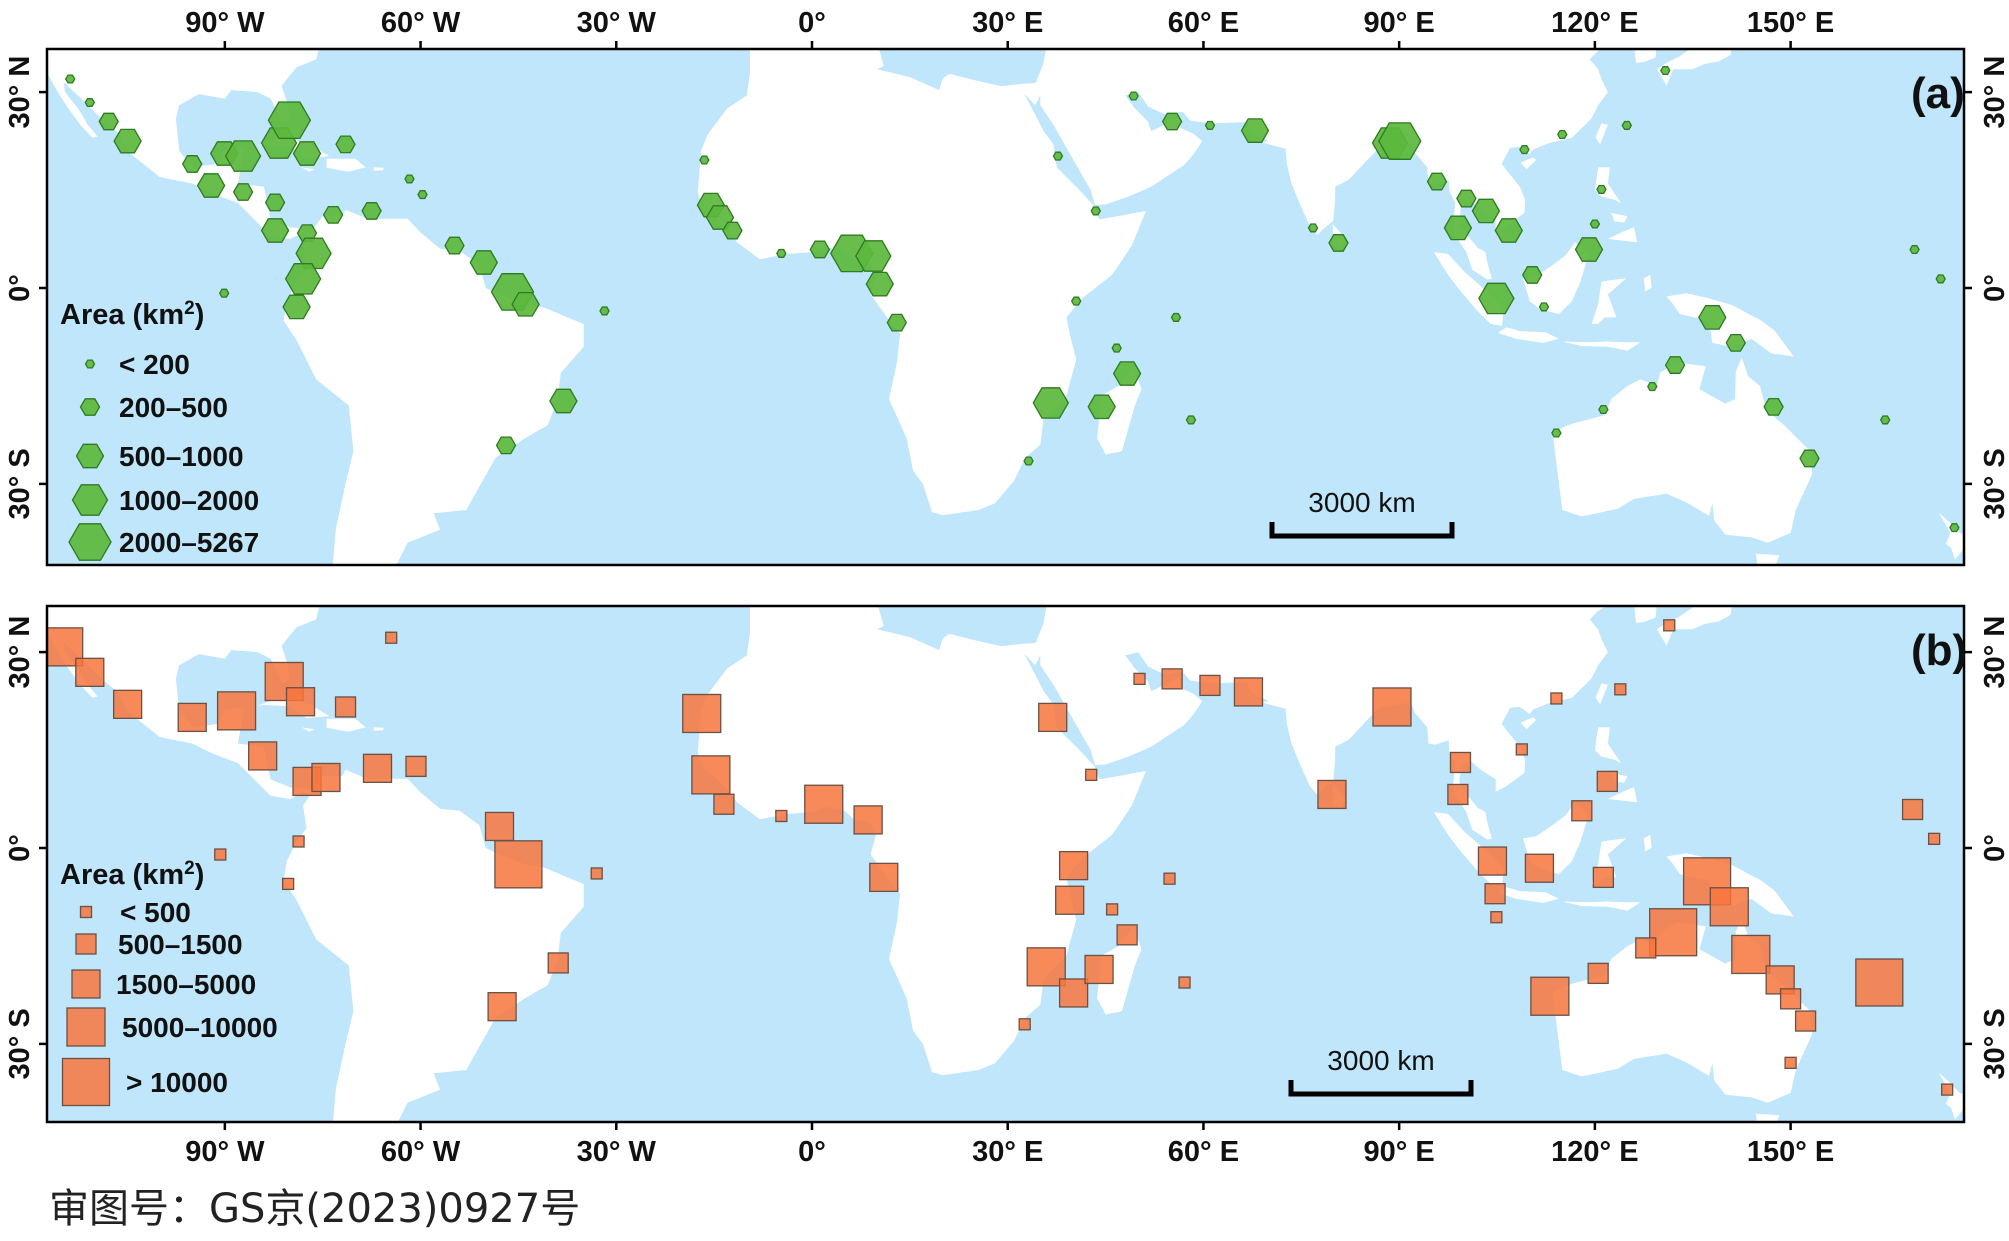  I want to click on lon-tick-label-top: 60° W, so click(421, 23).